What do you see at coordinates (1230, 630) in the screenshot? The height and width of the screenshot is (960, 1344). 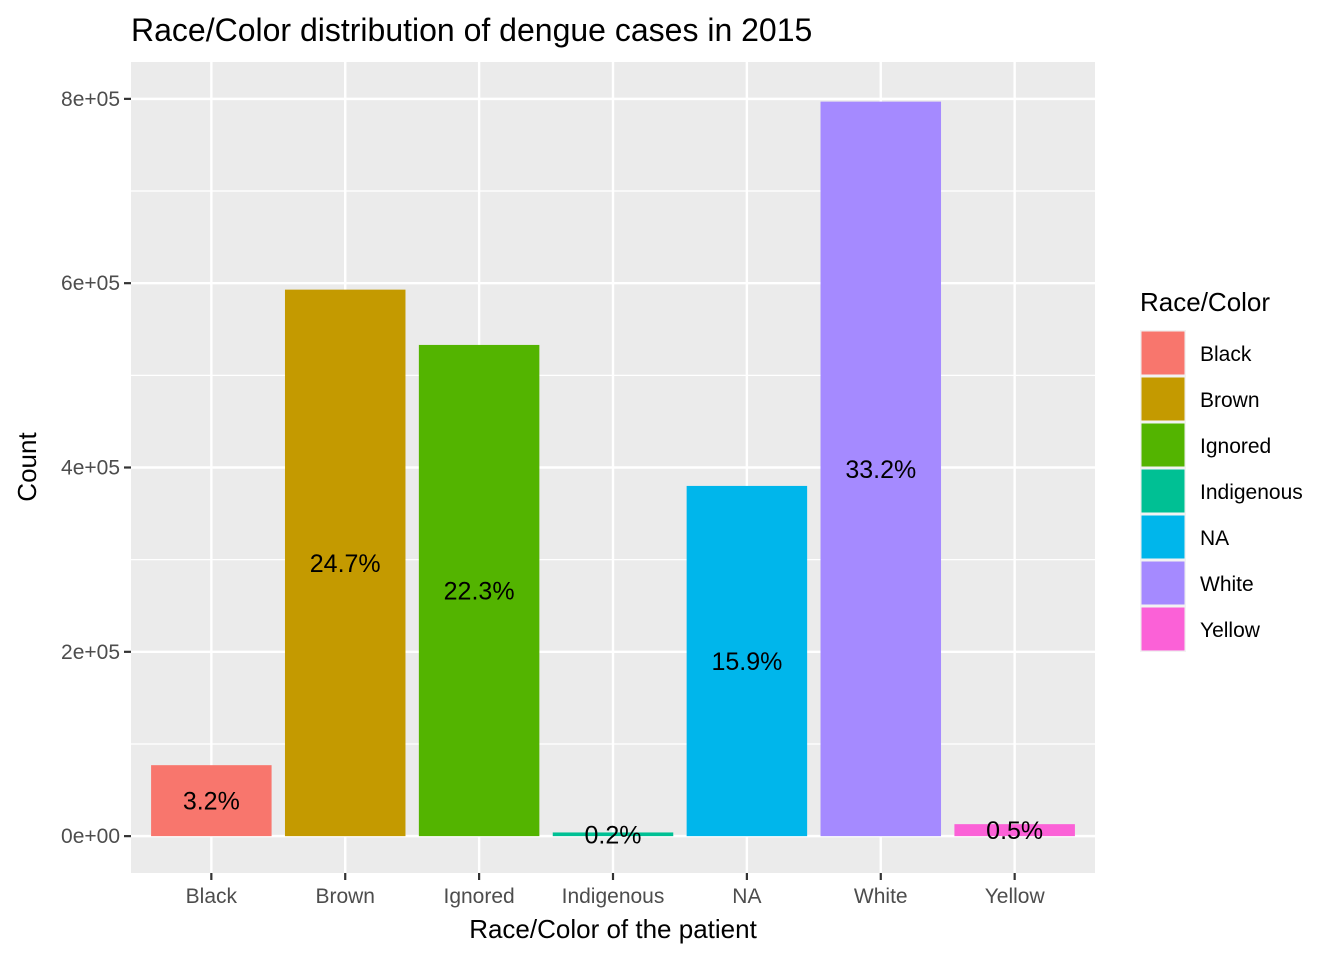 I see `legend-label-yellow: Yellow` at bounding box center [1230, 630].